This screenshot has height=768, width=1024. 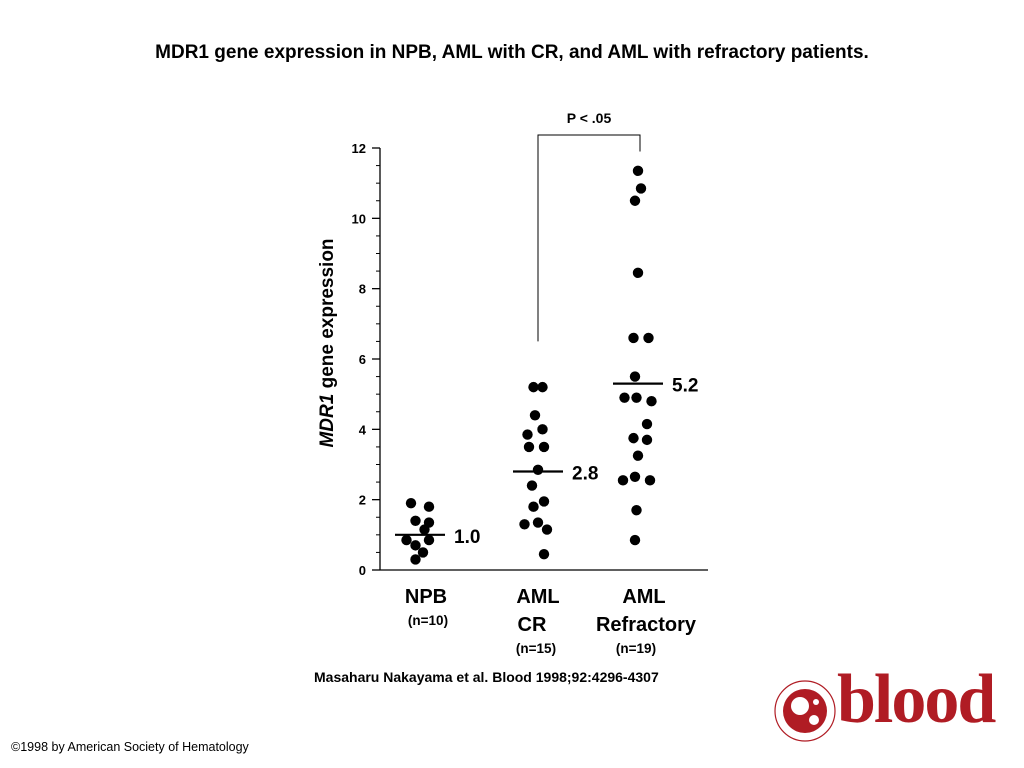 What do you see at coordinates (363, 429) in the screenshot?
I see `y-tick-label: 4` at bounding box center [363, 429].